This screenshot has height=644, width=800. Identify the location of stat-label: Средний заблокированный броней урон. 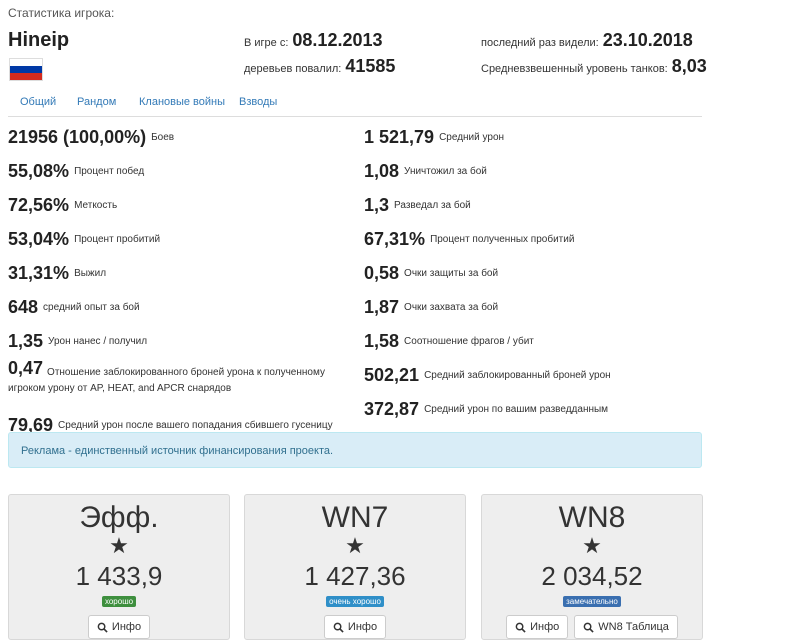
(517, 375).